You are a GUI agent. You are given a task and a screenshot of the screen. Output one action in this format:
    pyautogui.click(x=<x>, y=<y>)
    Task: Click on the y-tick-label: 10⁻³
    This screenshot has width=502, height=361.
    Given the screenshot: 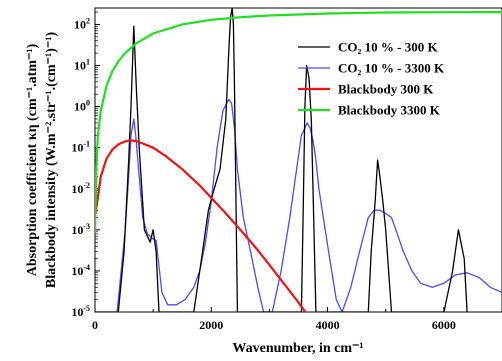 What is the action you would take?
    pyautogui.click(x=80, y=229)
    